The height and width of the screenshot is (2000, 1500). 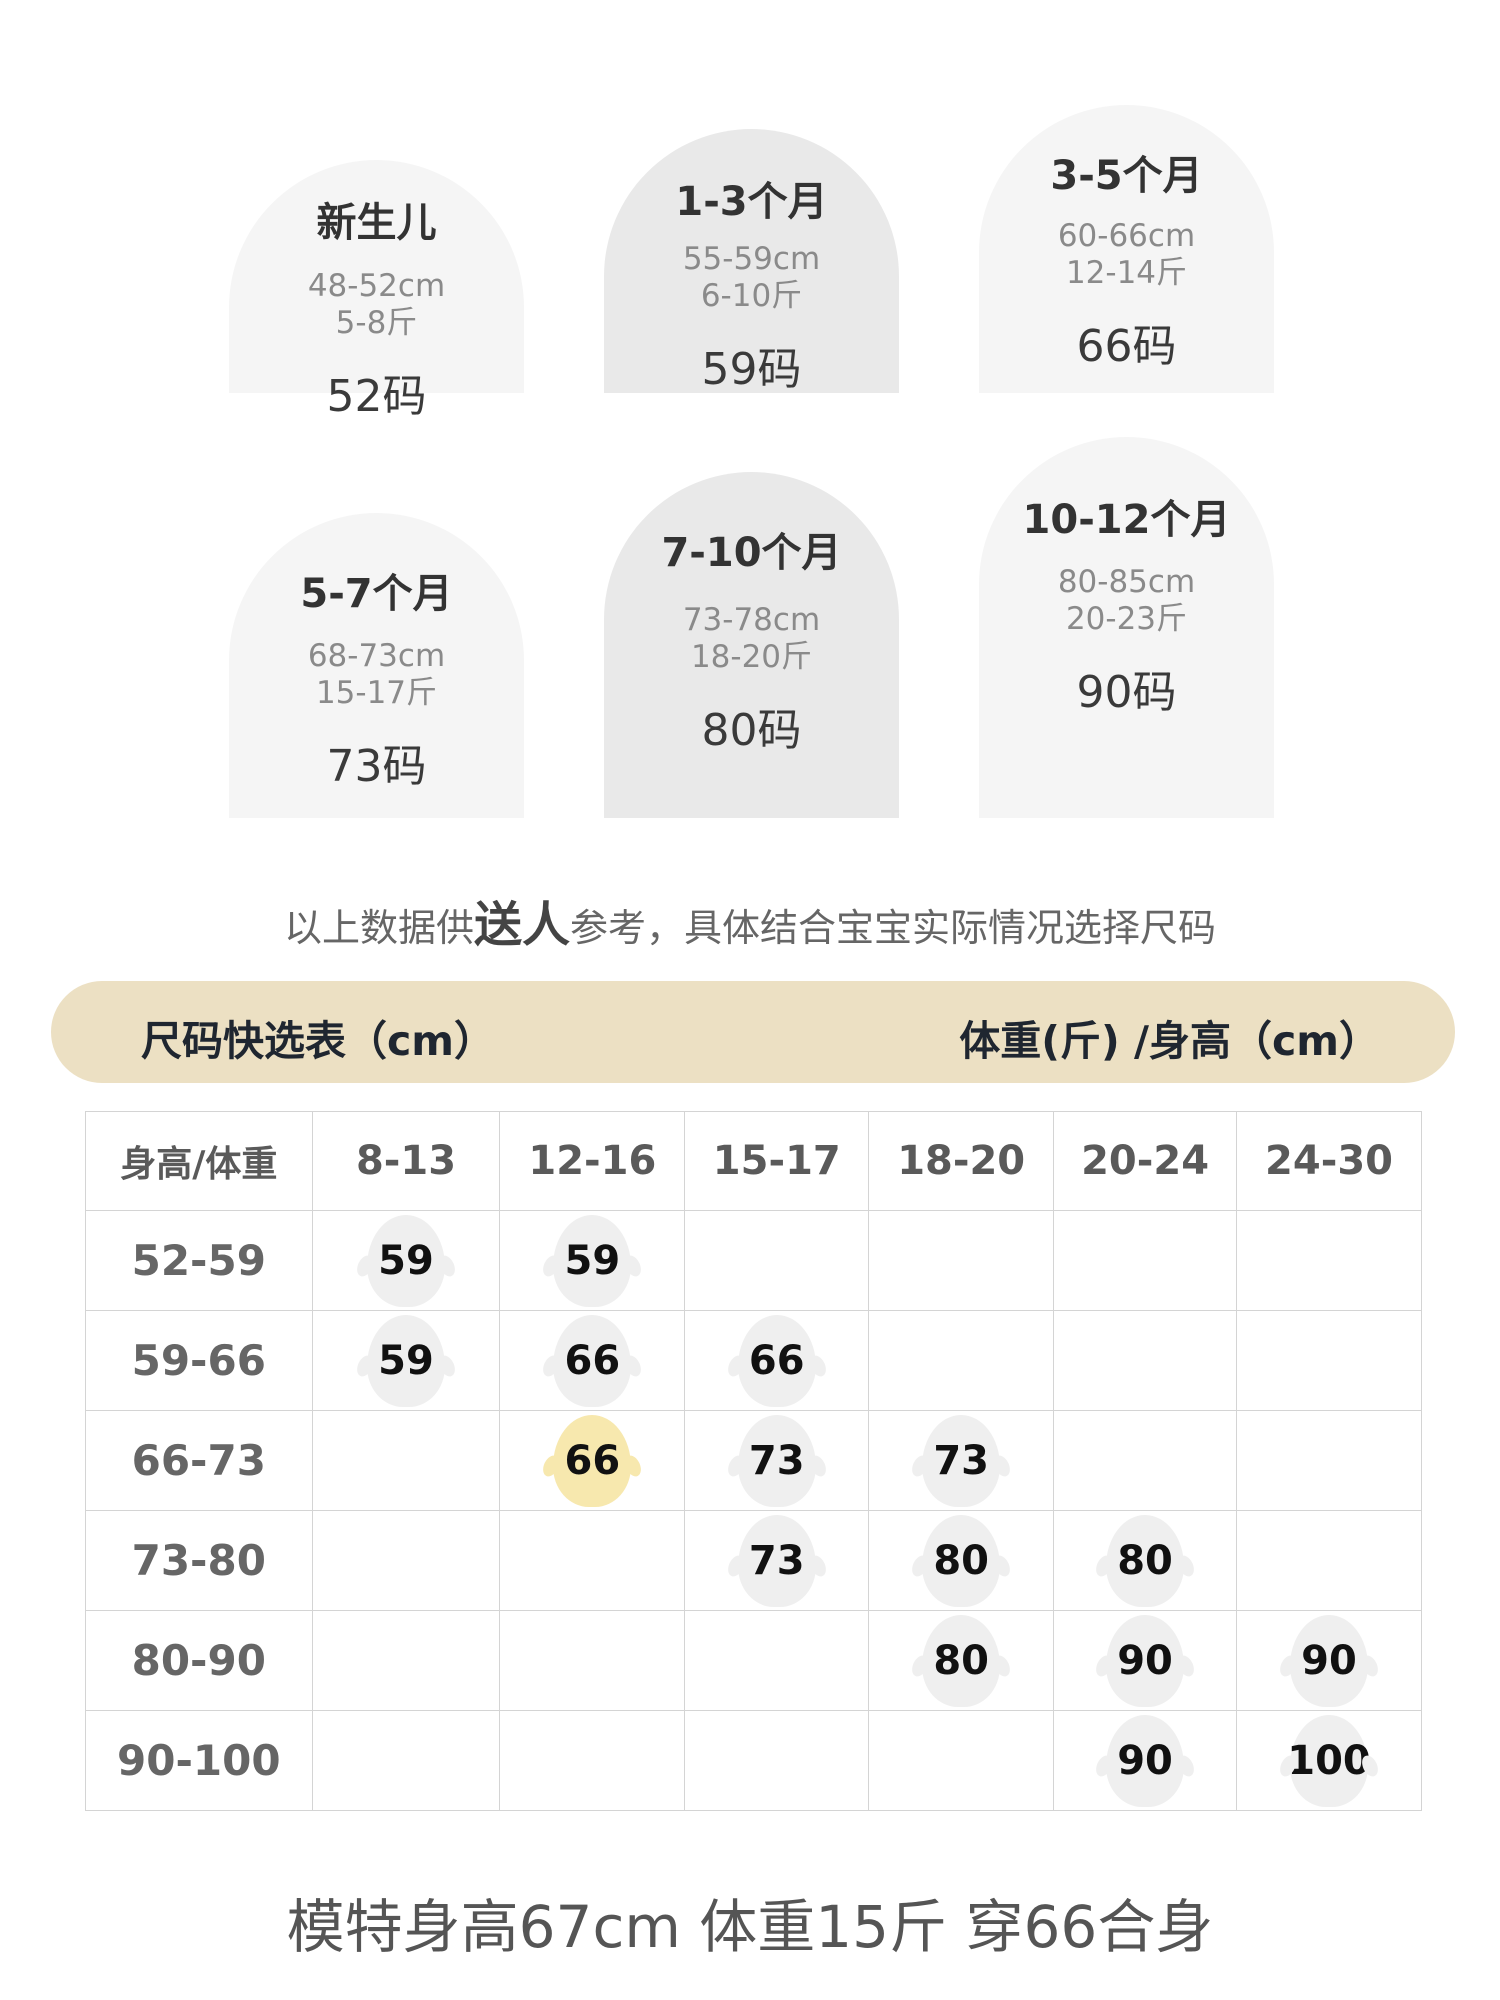 What do you see at coordinates (1145, 1161) in the screenshot?
I see `weight-column-header: 20-24` at bounding box center [1145, 1161].